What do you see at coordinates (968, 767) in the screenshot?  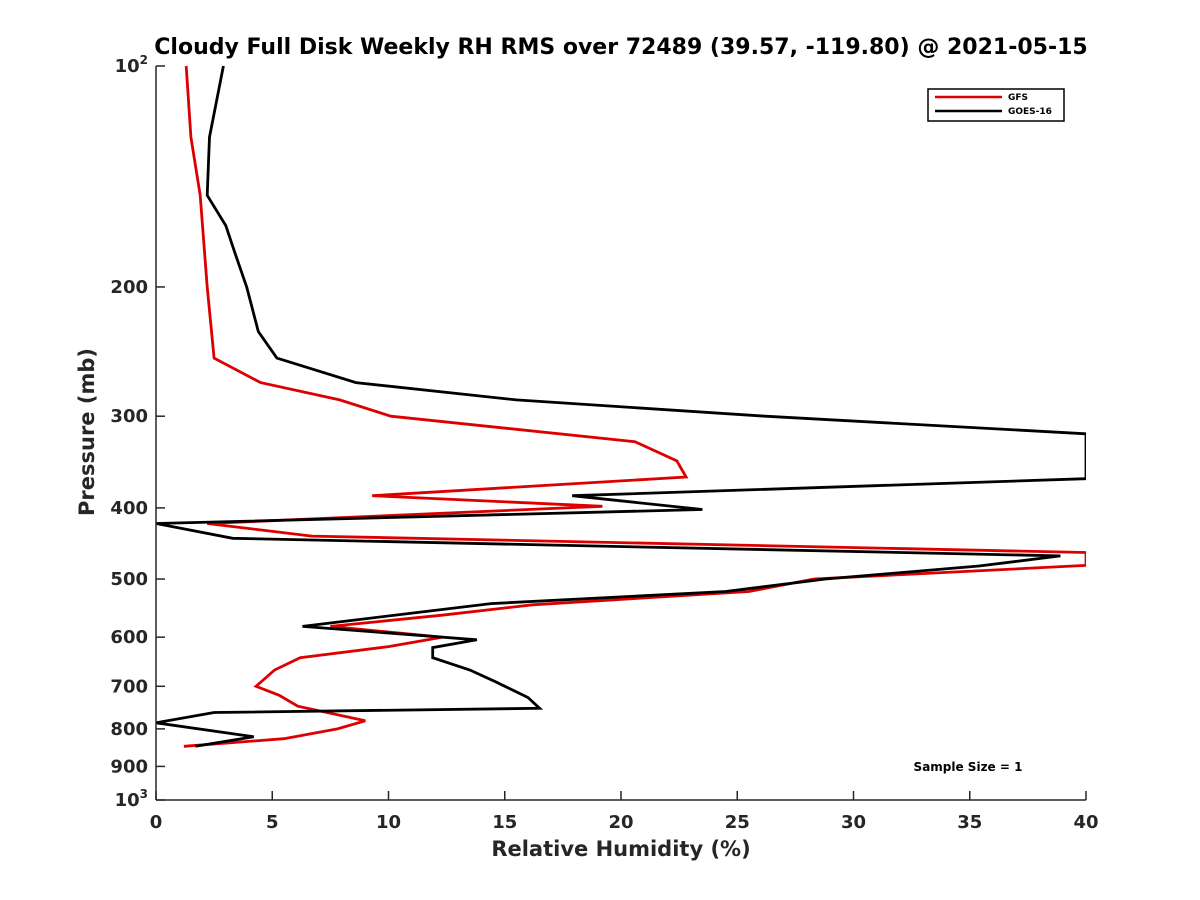 I see `sample-size-annotation: Sample Size = 1` at bounding box center [968, 767].